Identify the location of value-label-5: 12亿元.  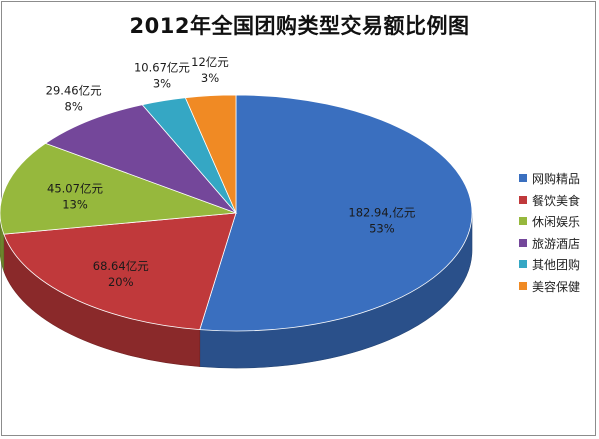
(210, 62).